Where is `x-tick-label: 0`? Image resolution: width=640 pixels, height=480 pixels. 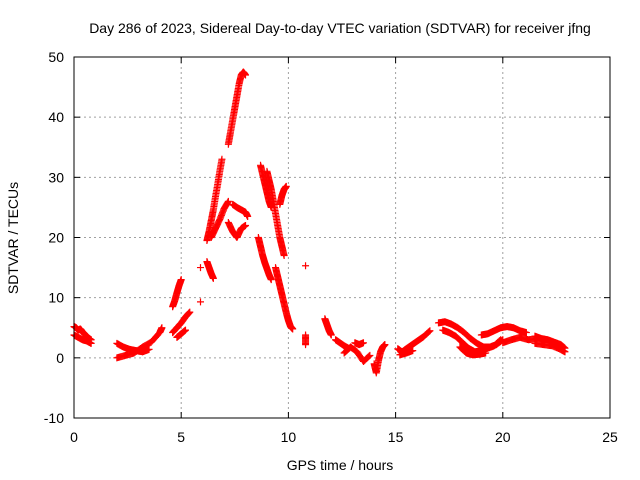 x-tick-label: 0 is located at coordinates (74, 437).